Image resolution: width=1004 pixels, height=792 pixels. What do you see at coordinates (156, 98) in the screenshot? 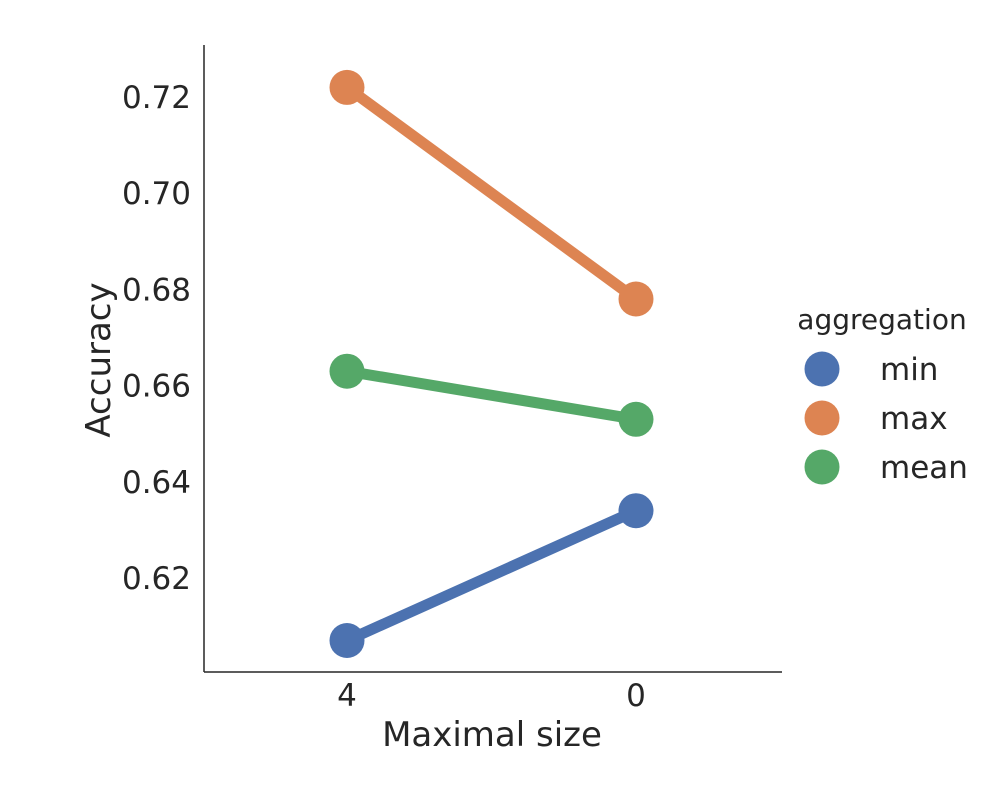
I see `y-tick-label: 0.72` at bounding box center [156, 98].